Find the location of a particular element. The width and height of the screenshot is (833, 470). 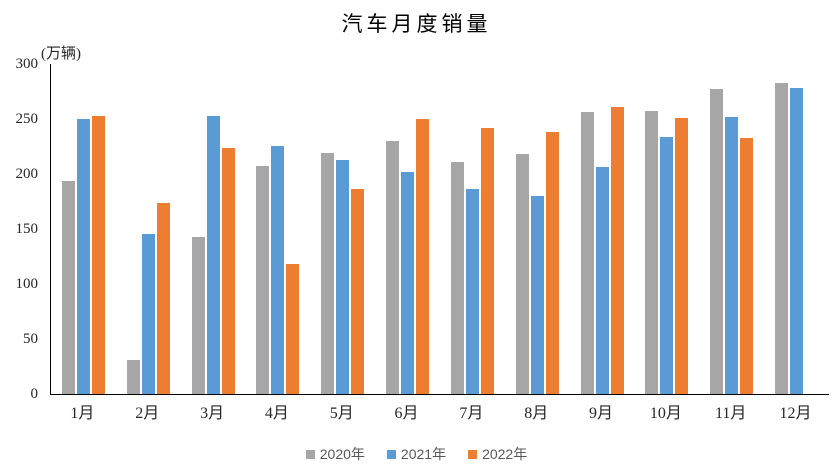

bar-group-4月 is located at coordinates (277, 229).